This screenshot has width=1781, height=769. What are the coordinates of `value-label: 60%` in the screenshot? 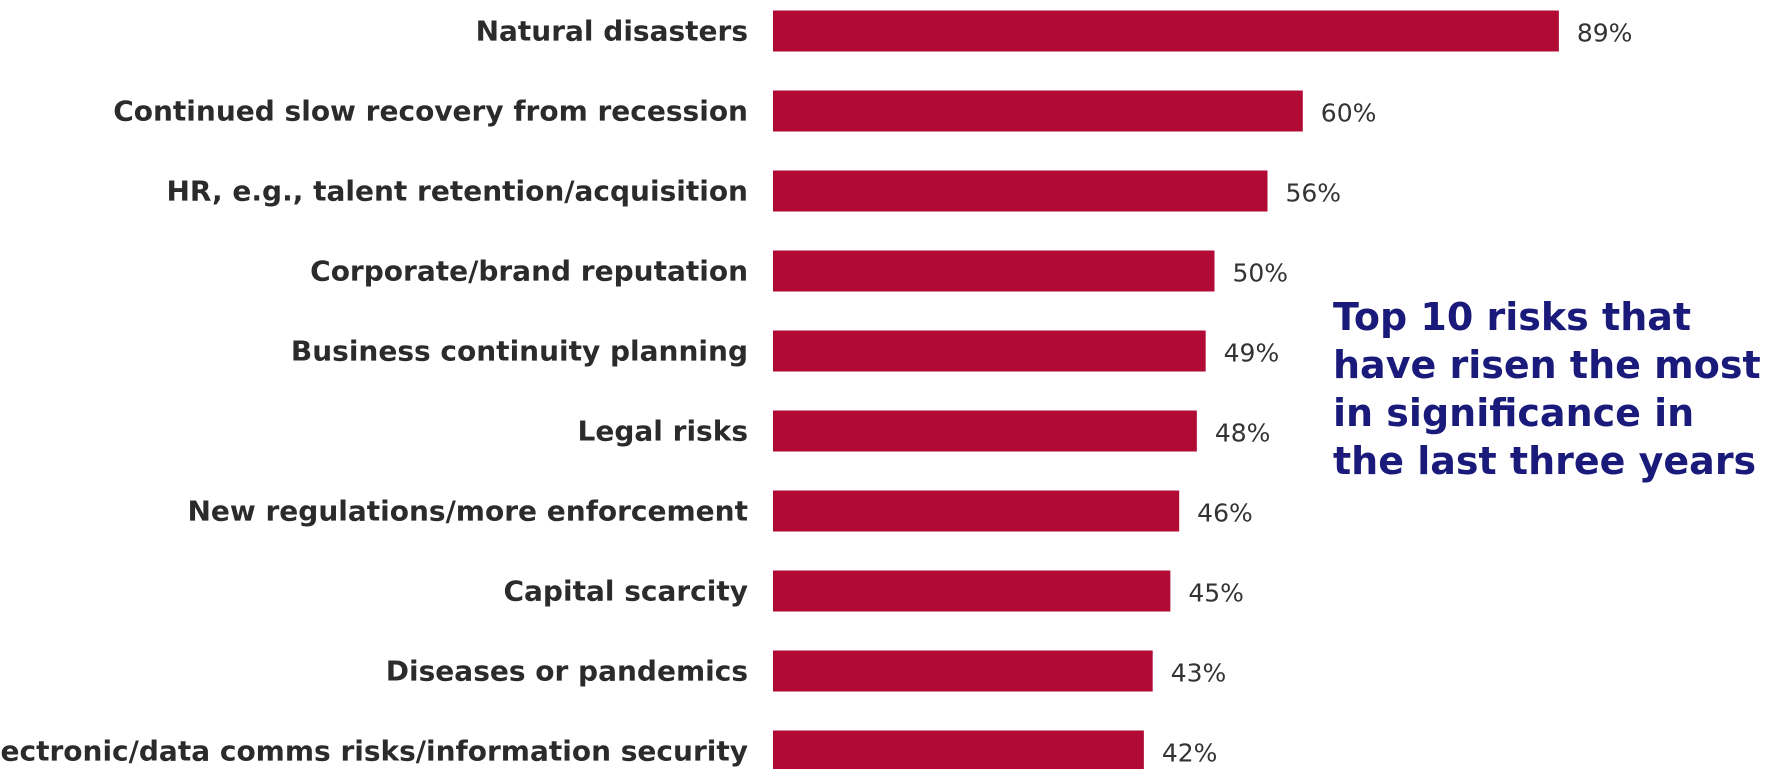 It's located at (1349, 113).